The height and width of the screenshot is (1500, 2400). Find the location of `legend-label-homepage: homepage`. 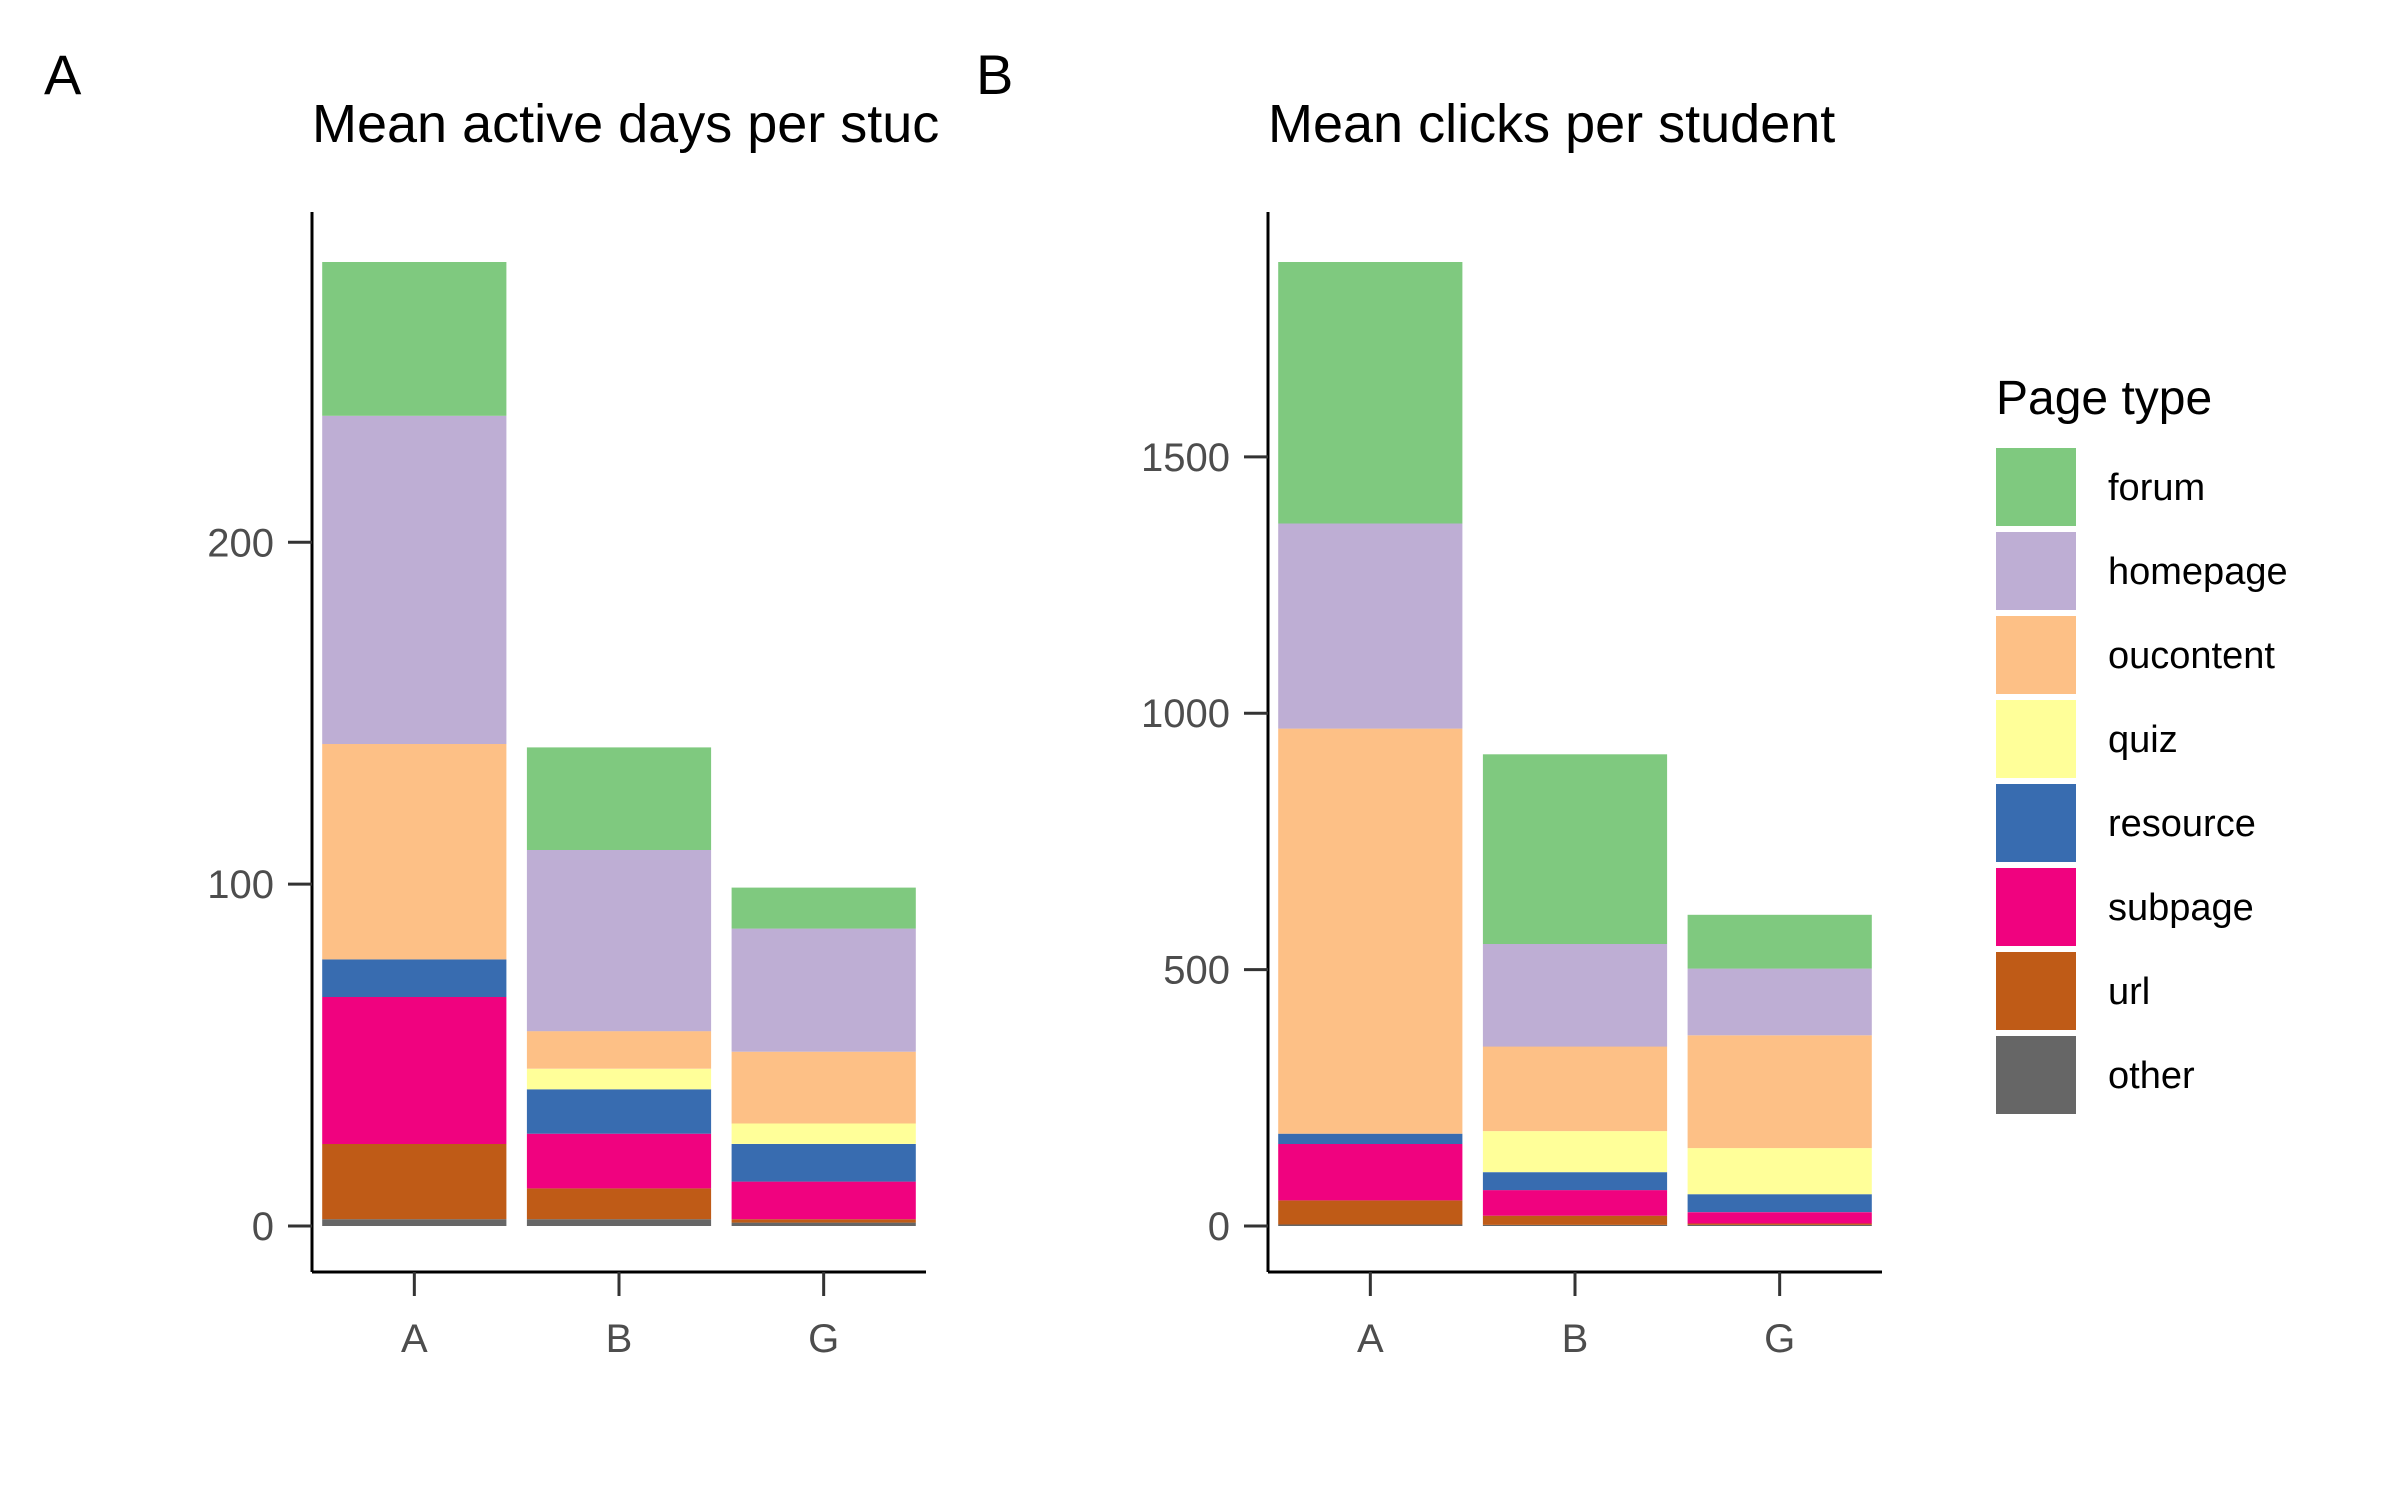

legend-label-homepage: homepage is located at coordinates (2198, 572).